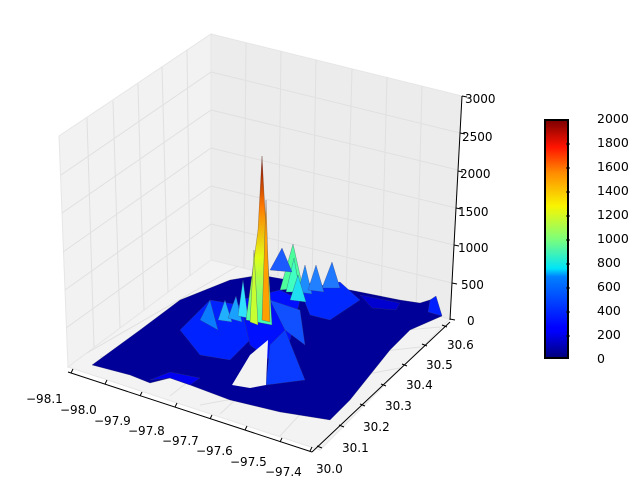 The image size is (640, 480). I want to click on svg-text: −97.4, so click(283, 472).